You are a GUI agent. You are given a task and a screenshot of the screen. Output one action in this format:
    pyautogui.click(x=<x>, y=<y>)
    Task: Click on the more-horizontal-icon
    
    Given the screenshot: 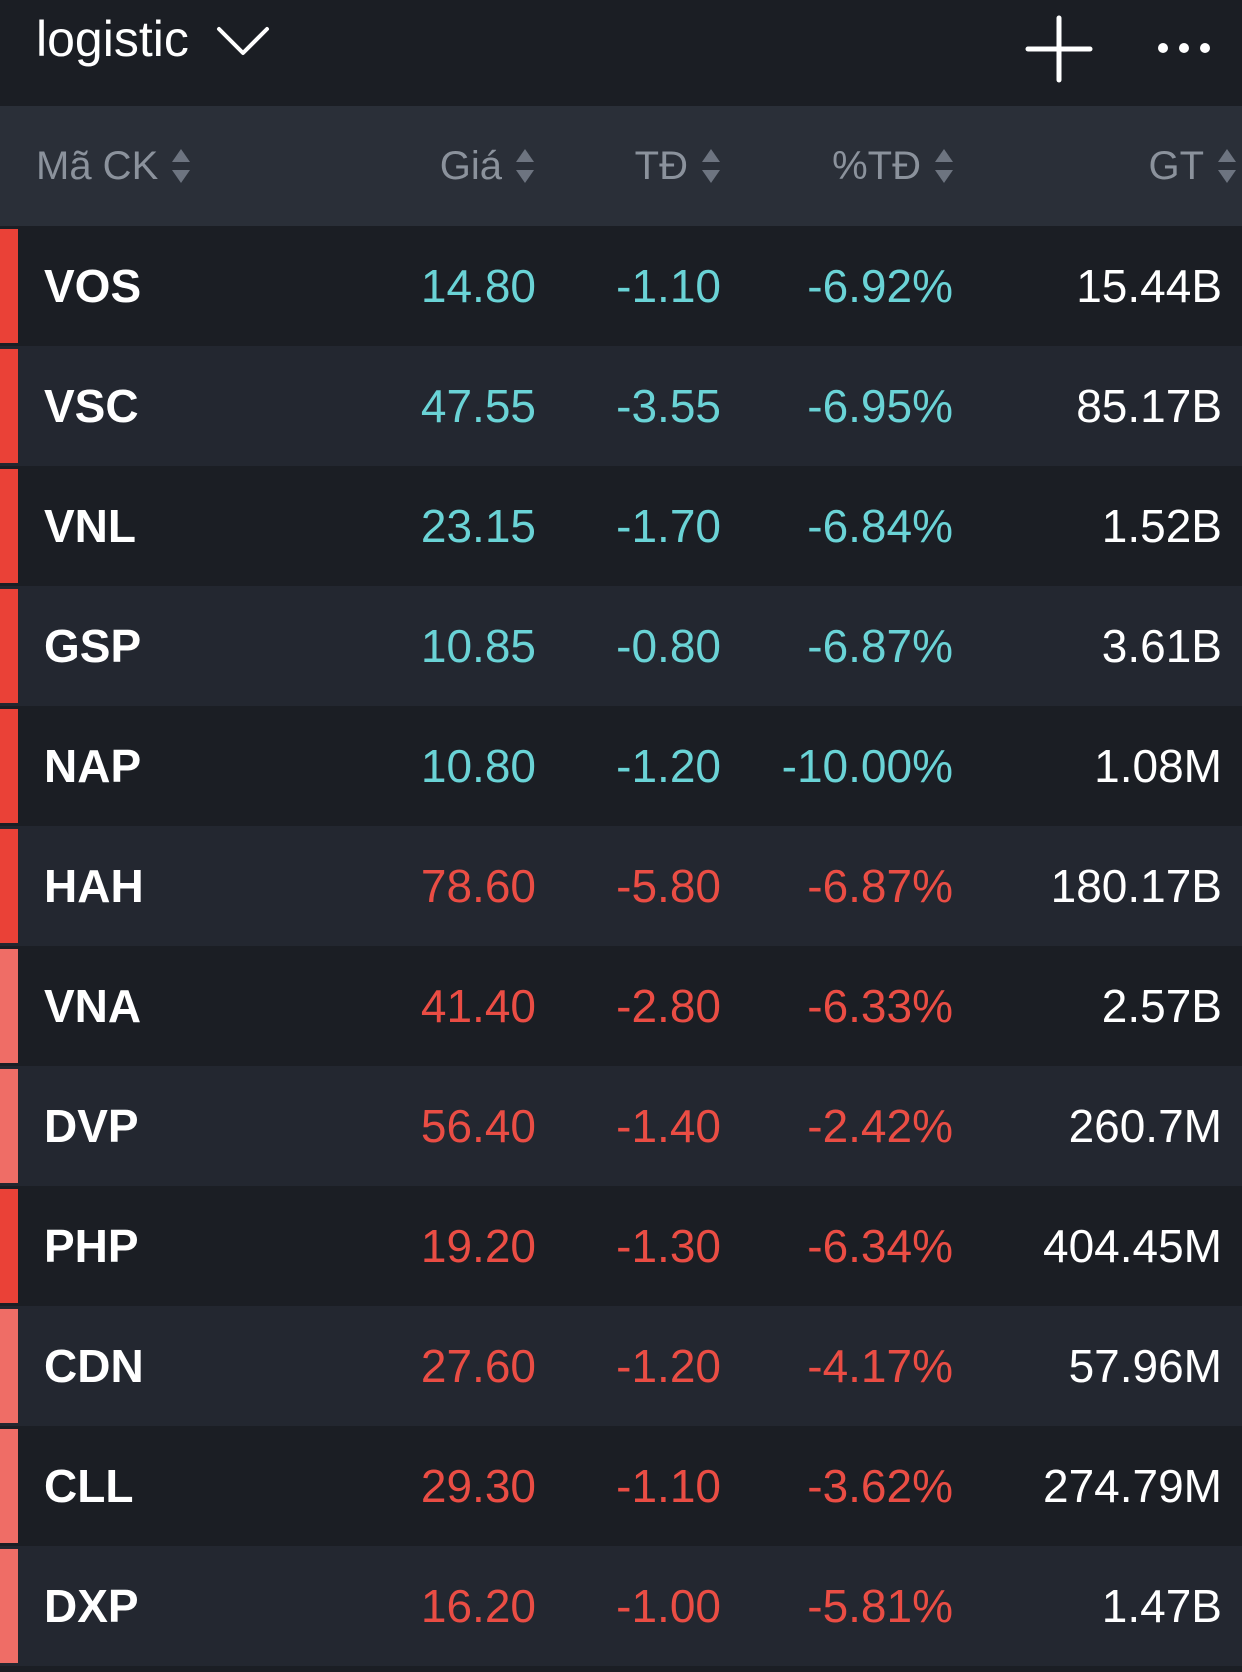 What is the action you would take?
    pyautogui.click(x=1184, y=48)
    